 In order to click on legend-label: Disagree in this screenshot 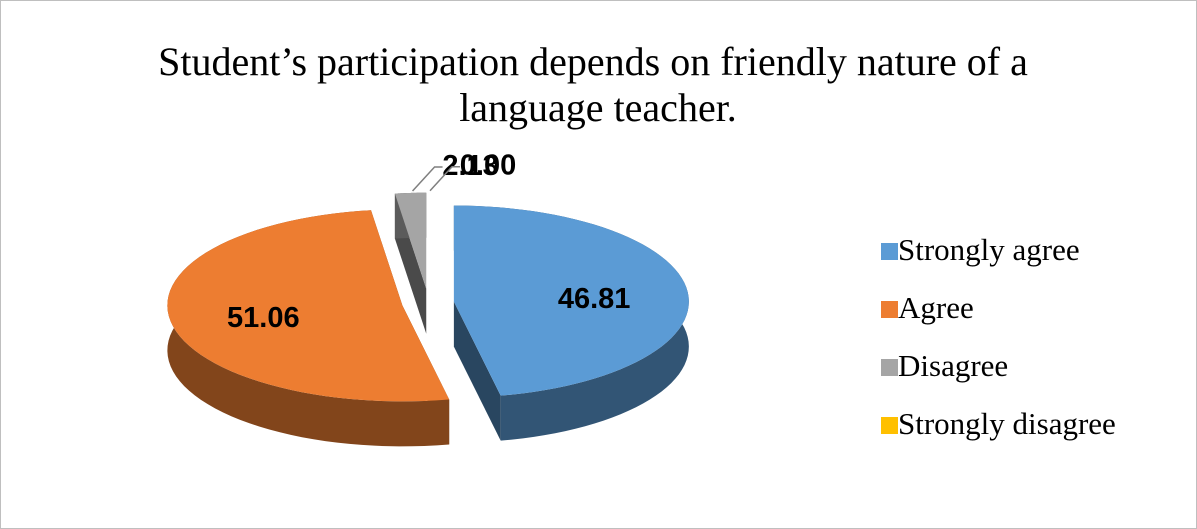, I will do `click(953, 365)`.